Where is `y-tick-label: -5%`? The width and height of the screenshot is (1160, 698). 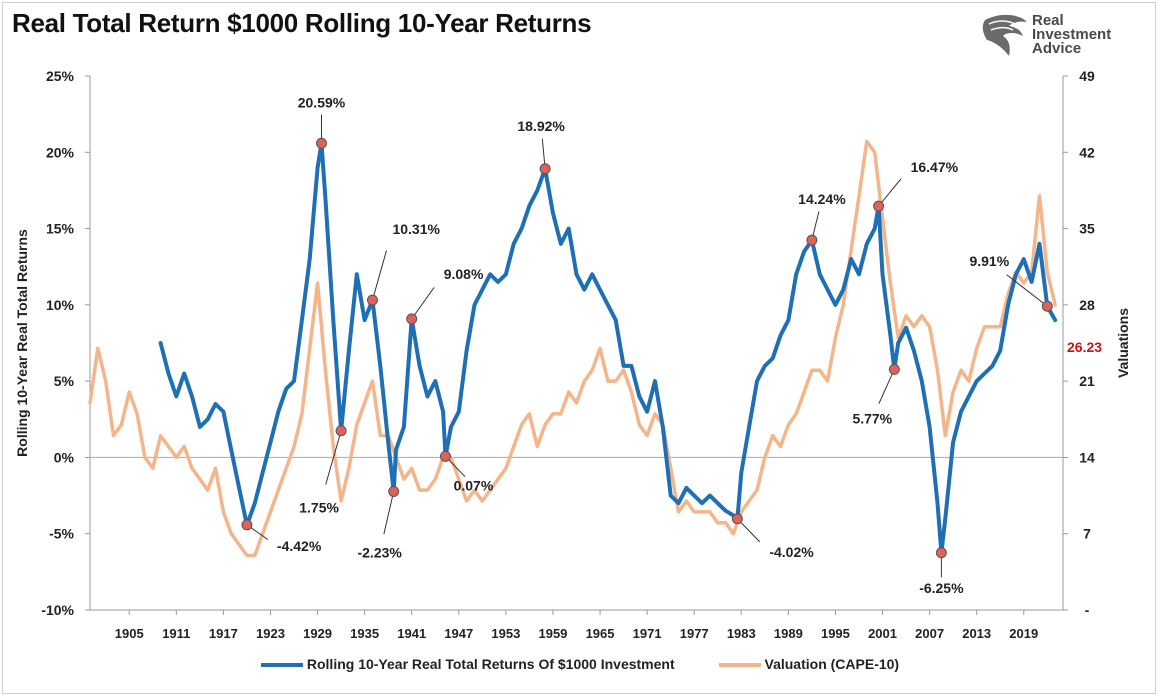 y-tick-label: -5% is located at coordinates (61, 534).